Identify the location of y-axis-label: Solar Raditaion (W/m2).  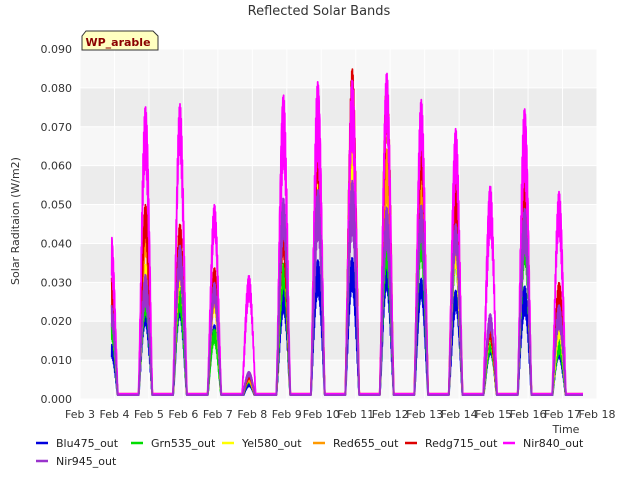
(15, 221).